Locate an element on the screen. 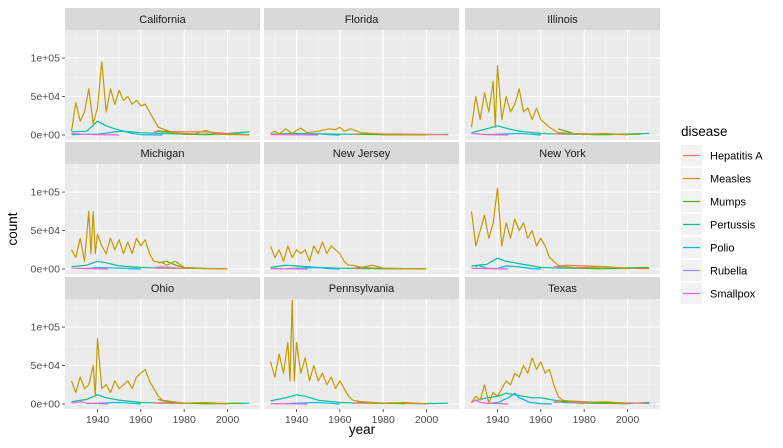 The width and height of the screenshot is (783, 448). legend-label: Pertussis is located at coordinates (733, 226).